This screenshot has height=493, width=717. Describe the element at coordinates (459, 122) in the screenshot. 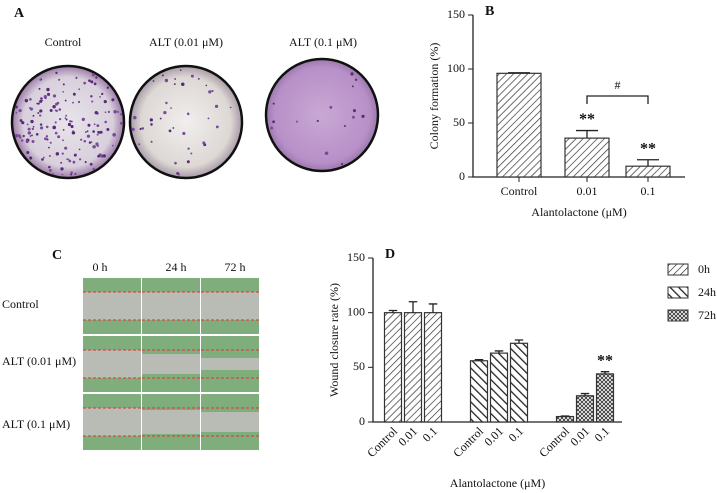

I see `y-tick-label: 50` at that location.